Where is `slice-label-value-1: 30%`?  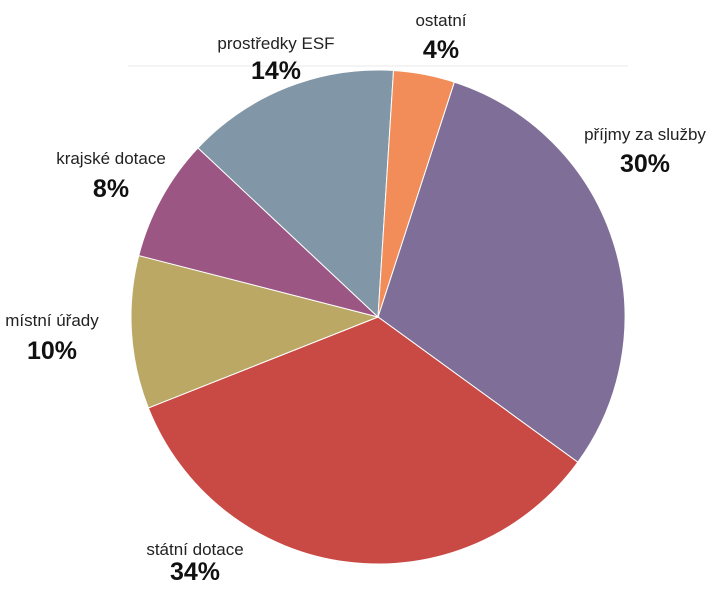
slice-label-value-1: 30% is located at coordinates (645, 164).